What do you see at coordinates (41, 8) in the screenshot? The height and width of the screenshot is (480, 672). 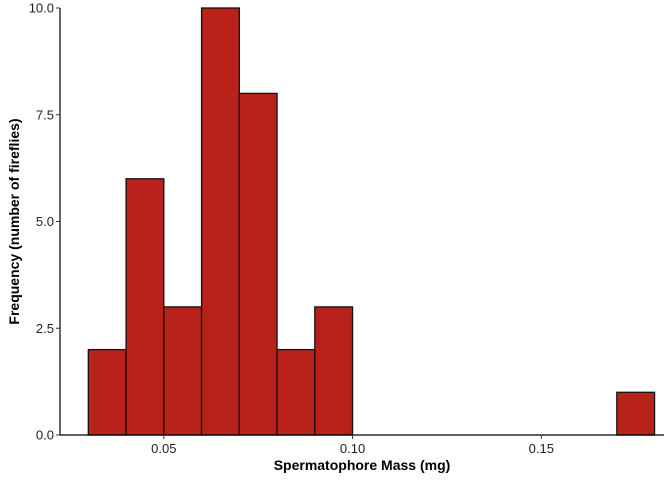 I see `y-tick-label: 10.0` at bounding box center [41, 8].